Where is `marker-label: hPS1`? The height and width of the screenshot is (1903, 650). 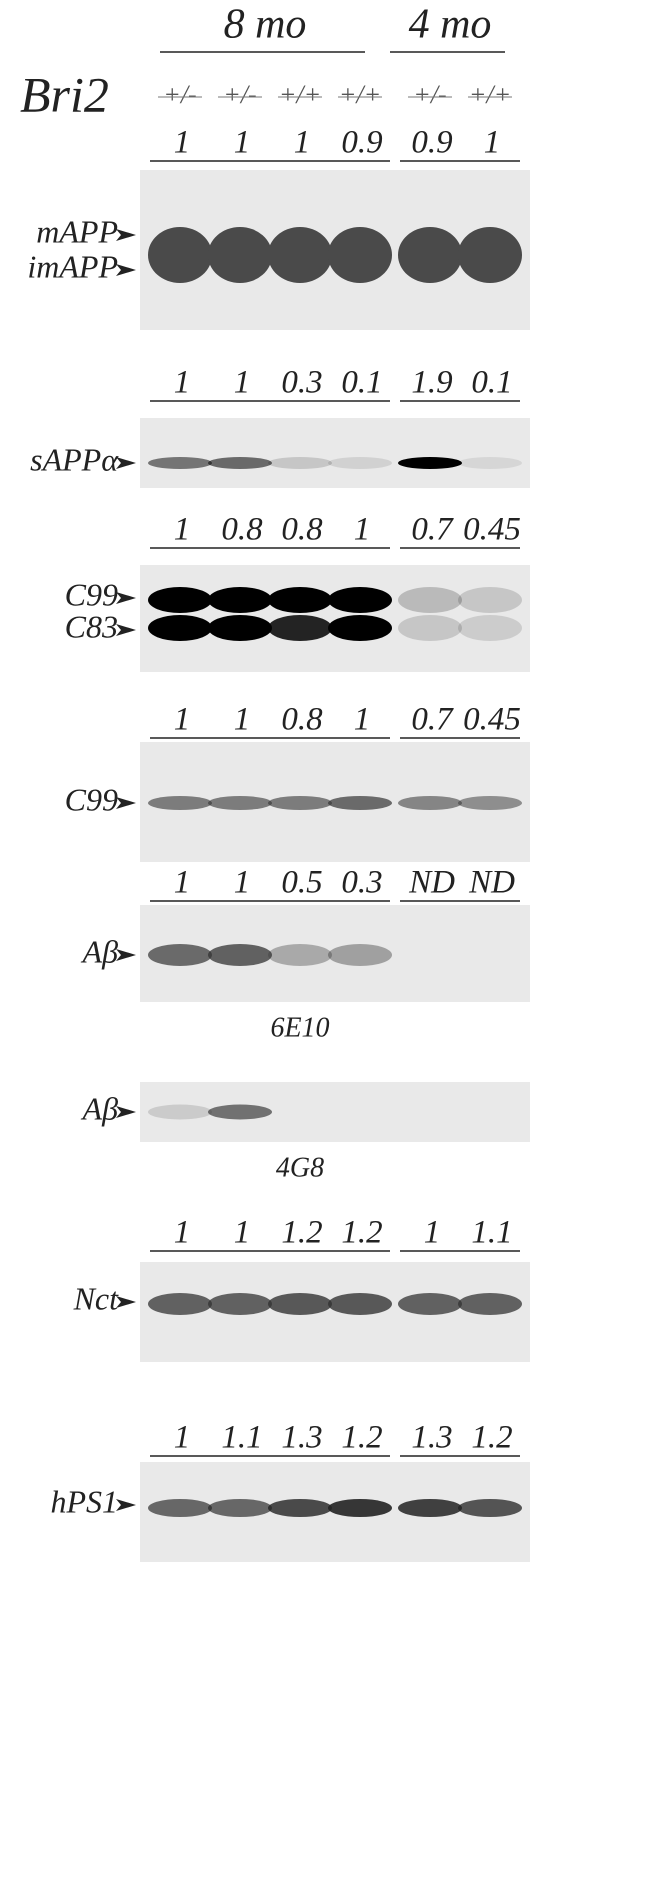 marker-label: hPS1 is located at coordinates (84, 1501).